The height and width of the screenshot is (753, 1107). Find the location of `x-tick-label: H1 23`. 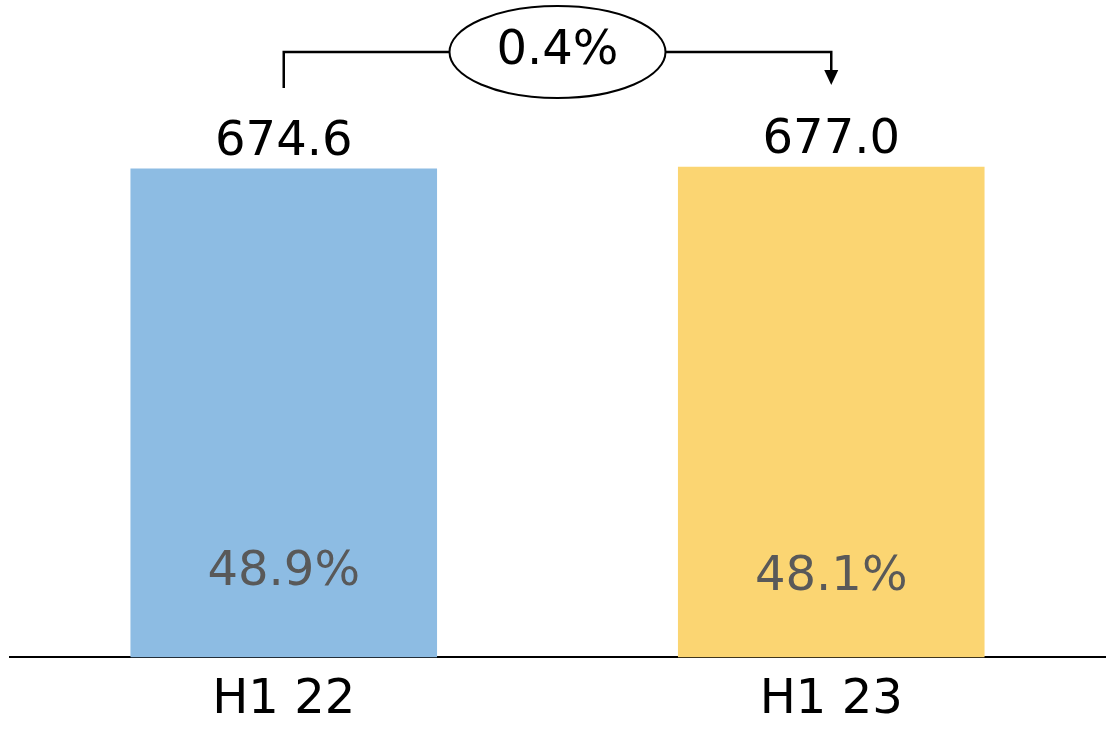

x-tick-label: H1 23 is located at coordinates (831, 695).